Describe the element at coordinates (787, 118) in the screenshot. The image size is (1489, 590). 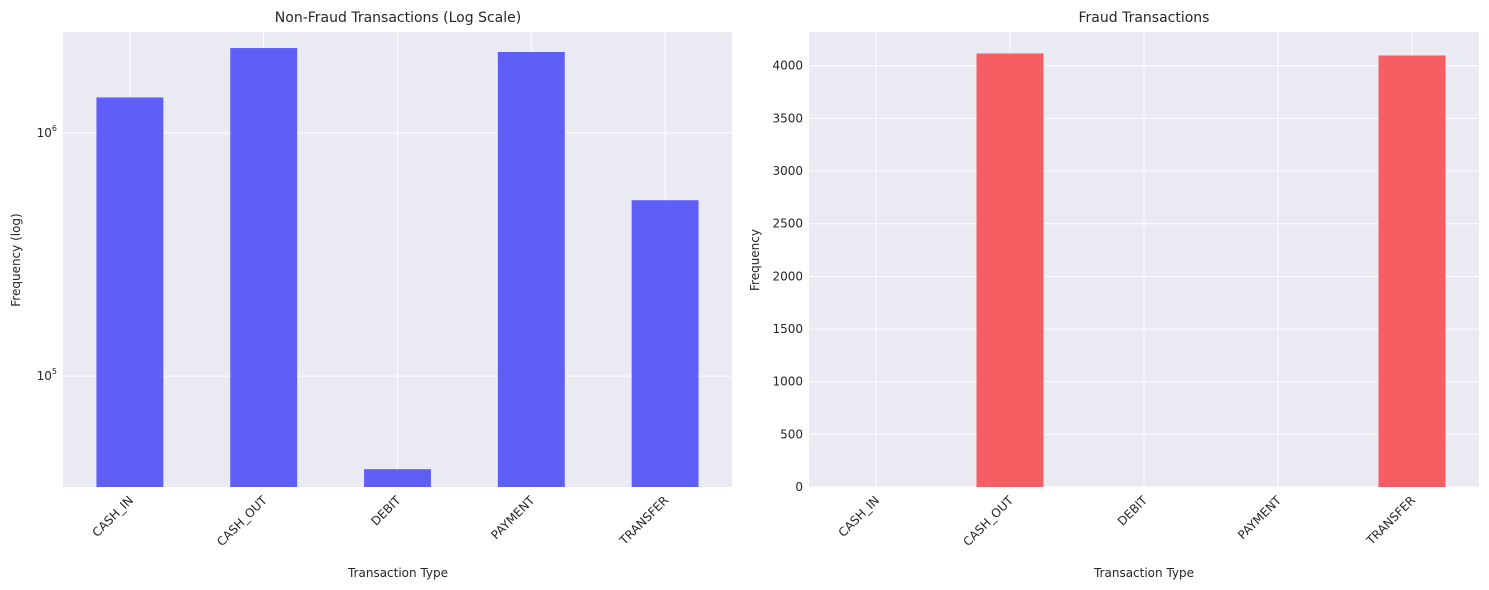
I see `y-tick-label: 3500` at that location.